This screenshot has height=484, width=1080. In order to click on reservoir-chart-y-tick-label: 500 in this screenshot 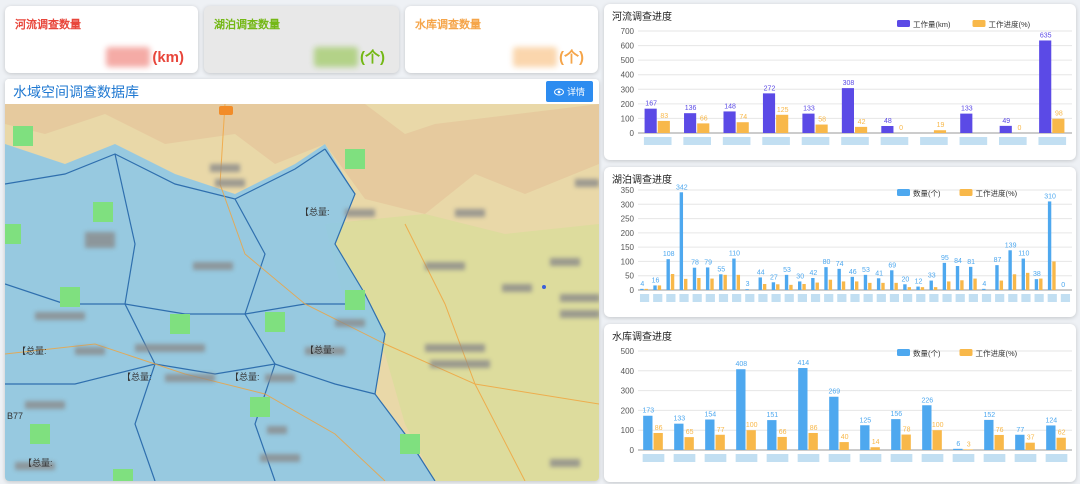, I will do `click(628, 351)`.